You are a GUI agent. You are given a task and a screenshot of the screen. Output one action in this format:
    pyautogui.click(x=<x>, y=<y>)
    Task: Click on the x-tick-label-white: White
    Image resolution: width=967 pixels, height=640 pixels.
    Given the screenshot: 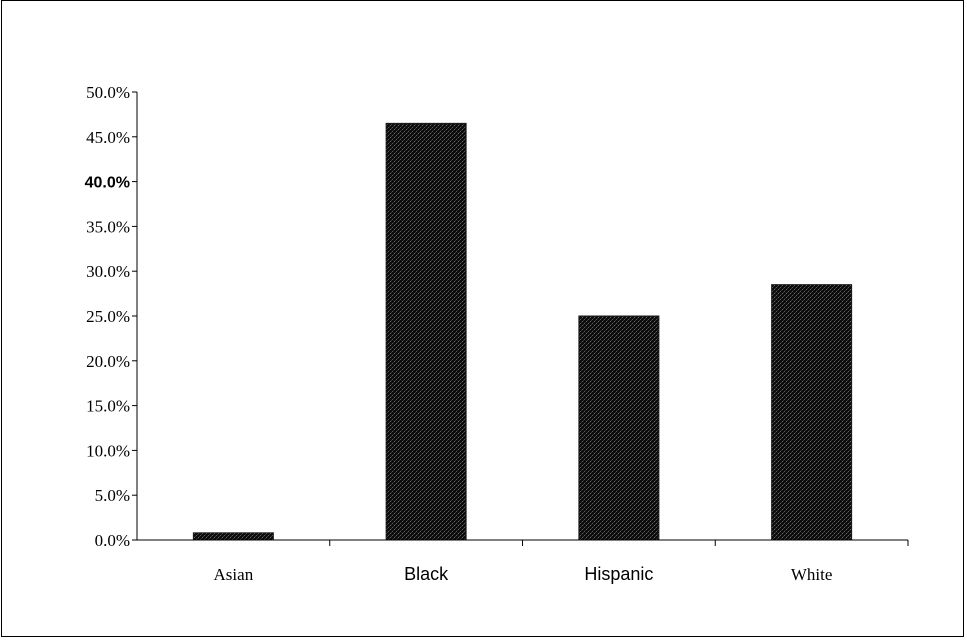 What is the action you would take?
    pyautogui.click(x=812, y=574)
    